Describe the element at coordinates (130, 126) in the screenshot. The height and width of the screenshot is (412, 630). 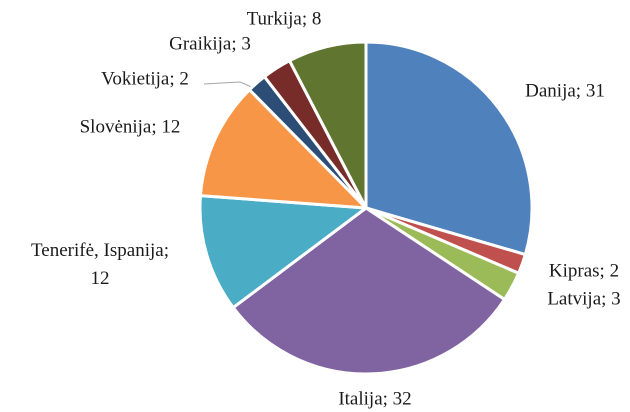
I see `slice-label: Slovėnija; 12` at that location.